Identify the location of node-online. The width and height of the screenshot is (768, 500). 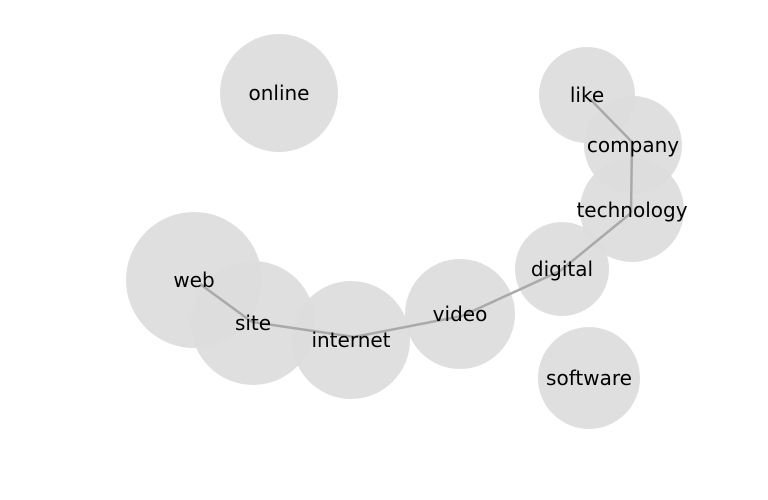
(279, 93).